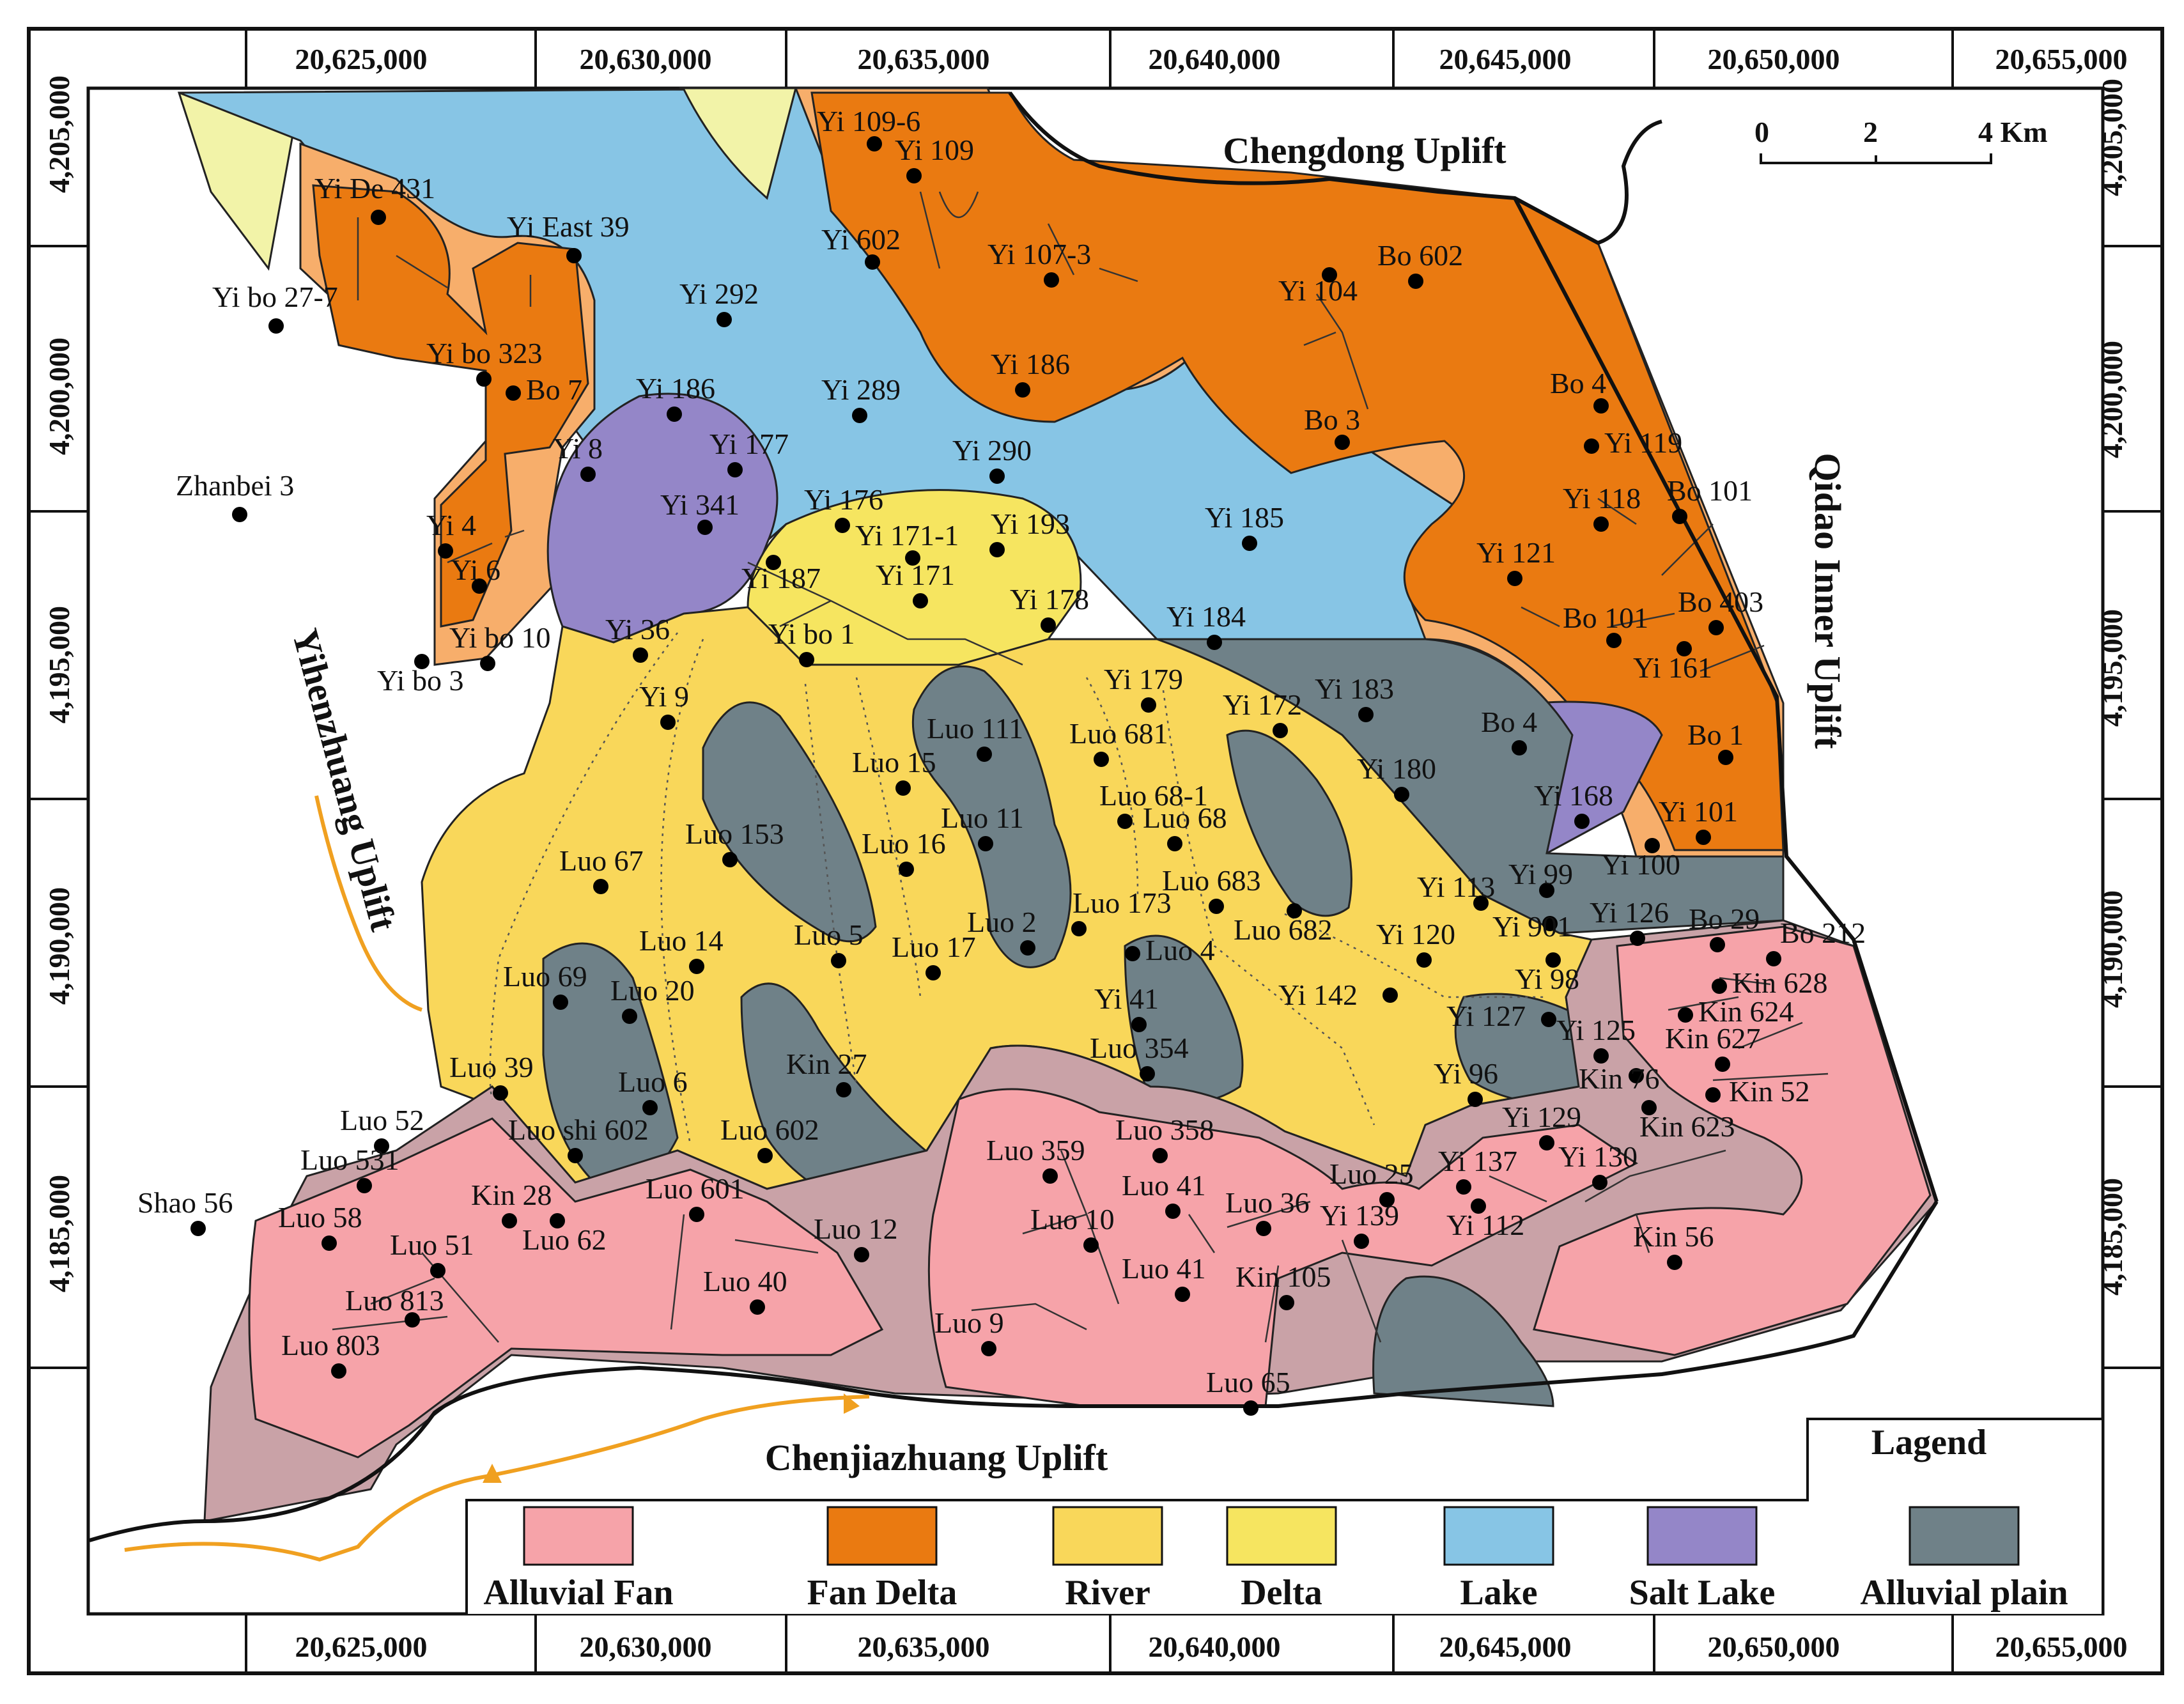  What do you see at coordinates (484, 353) in the screenshot?
I see `well-label: Yi bo 323` at bounding box center [484, 353].